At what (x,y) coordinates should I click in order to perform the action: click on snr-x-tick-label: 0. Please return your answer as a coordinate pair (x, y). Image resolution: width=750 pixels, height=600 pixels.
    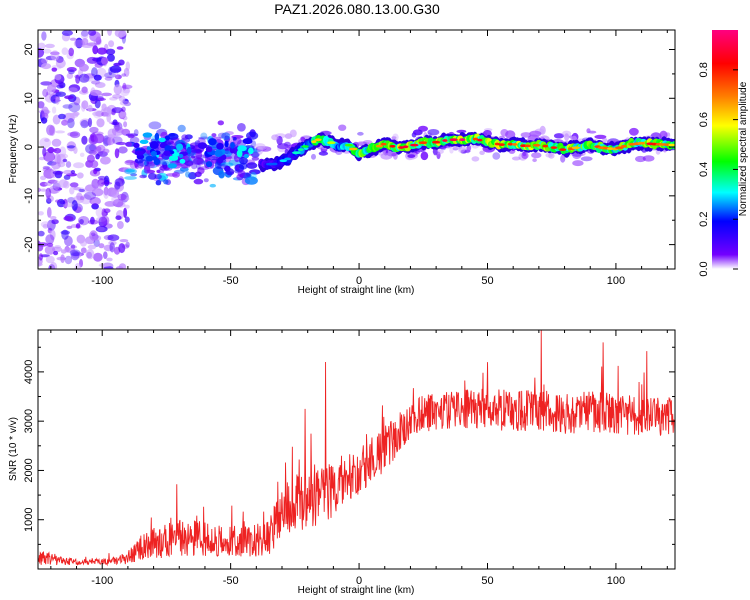
    Looking at the image, I should click on (359, 581).